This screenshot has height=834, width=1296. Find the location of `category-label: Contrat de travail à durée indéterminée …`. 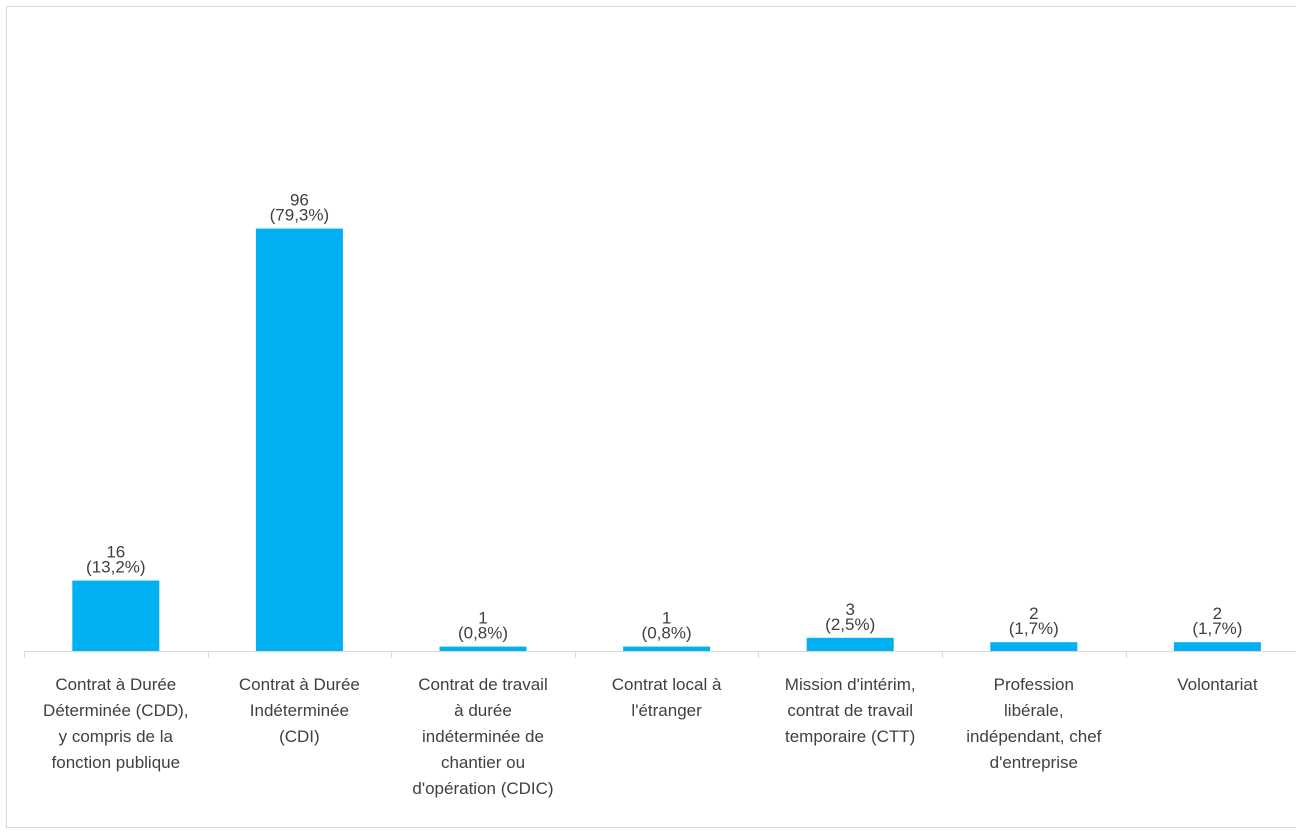

category-label: Contrat de travail à durée indéterminée … is located at coordinates (483, 736).